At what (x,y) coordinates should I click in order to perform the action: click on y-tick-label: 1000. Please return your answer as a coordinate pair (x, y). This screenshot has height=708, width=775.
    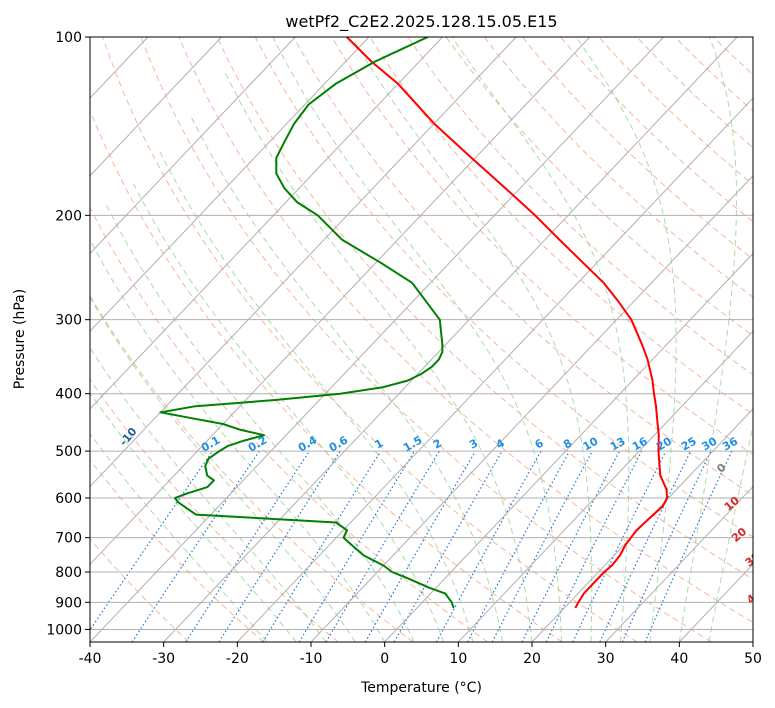
    Looking at the image, I should click on (64, 630).